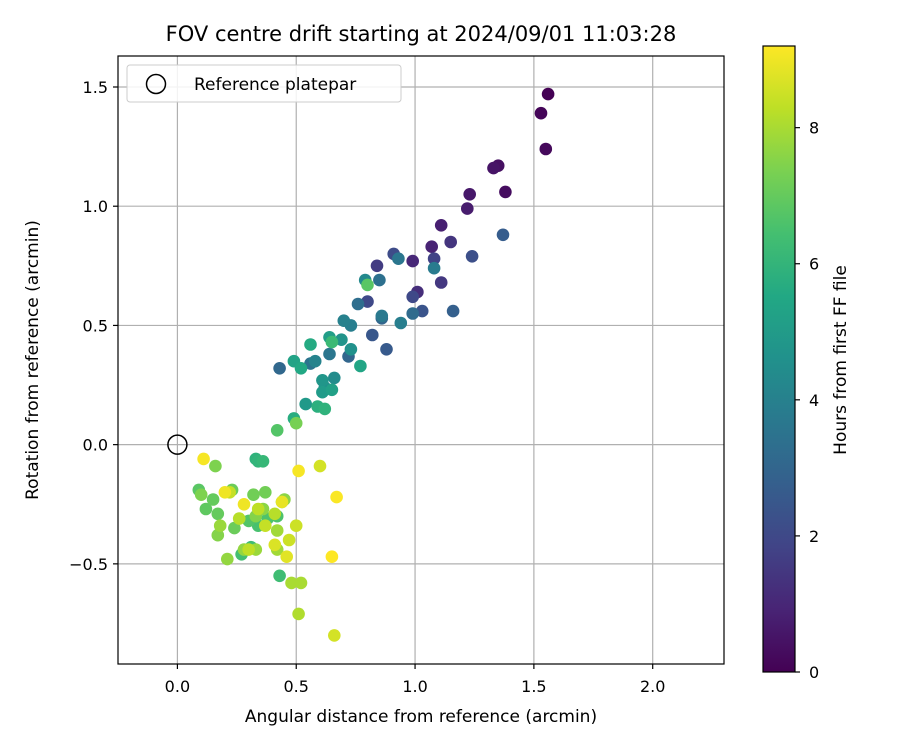 The image size is (900, 750). I want to click on x-tick-label-1: 0.5, so click(296, 686).